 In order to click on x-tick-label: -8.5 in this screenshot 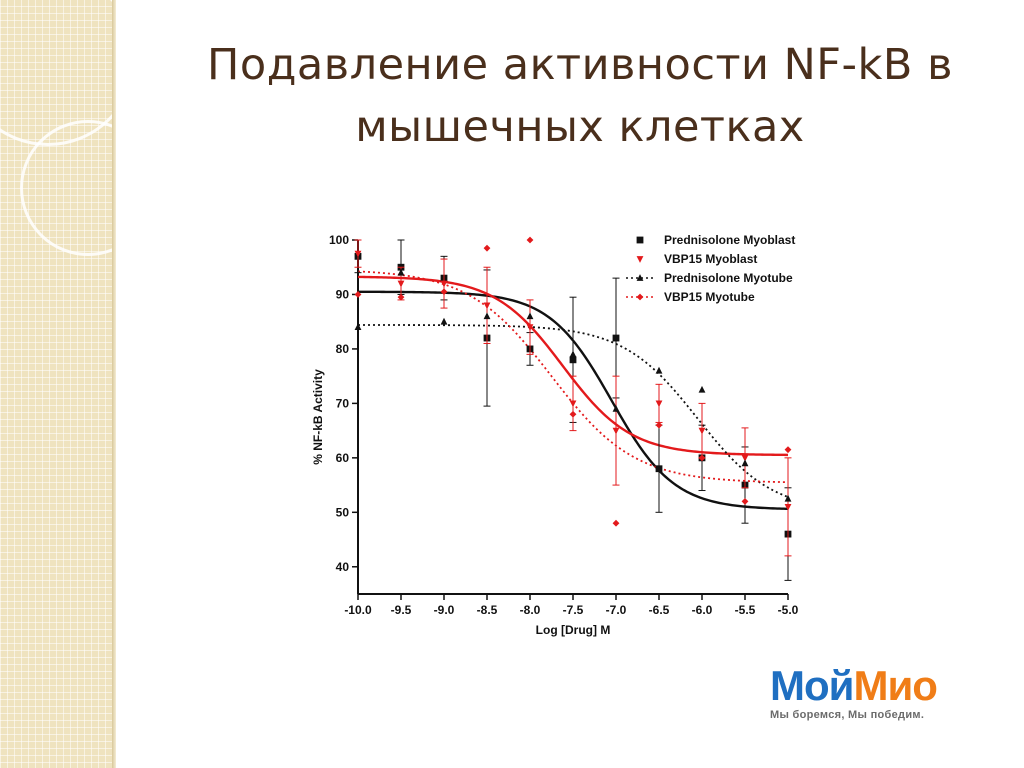, I will do `click(487, 610)`.